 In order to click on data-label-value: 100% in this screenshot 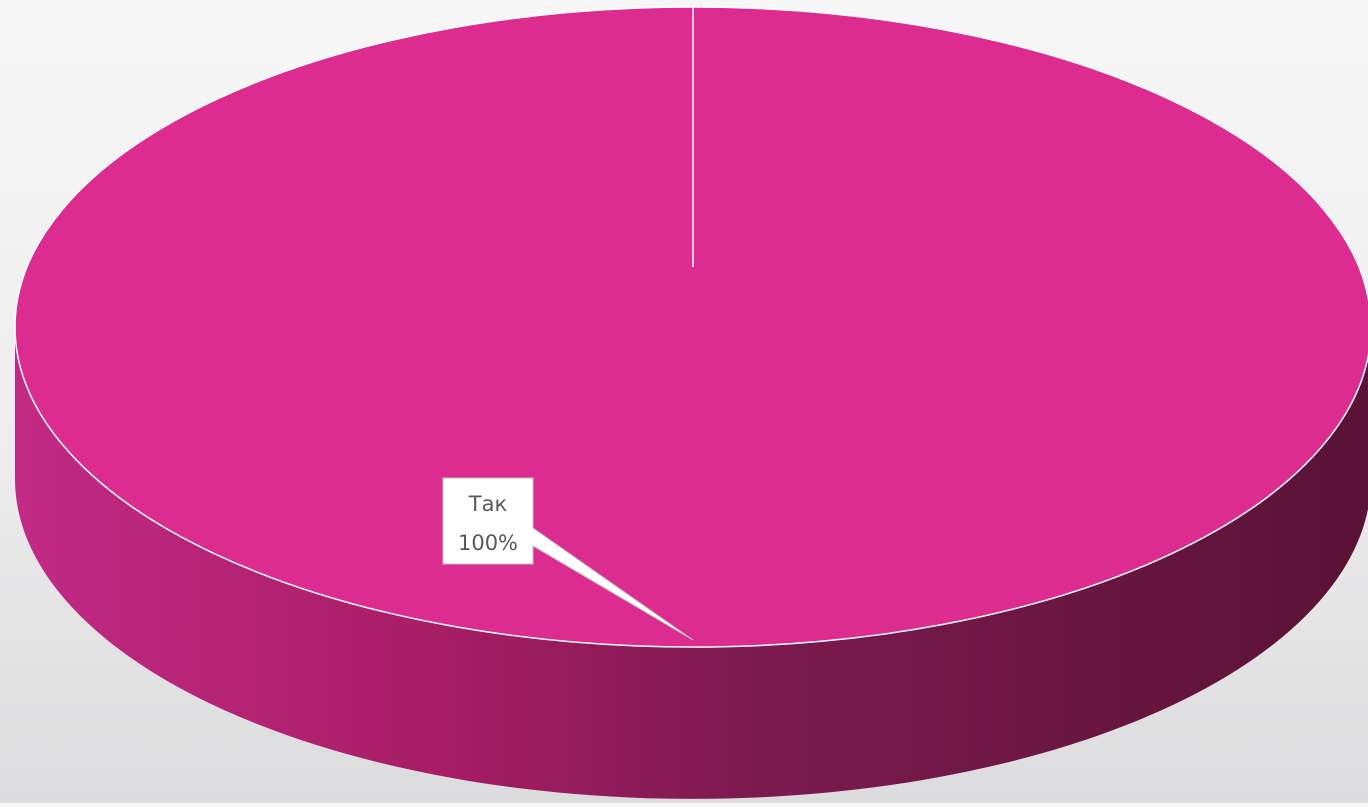, I will do `click(488, 543)`.